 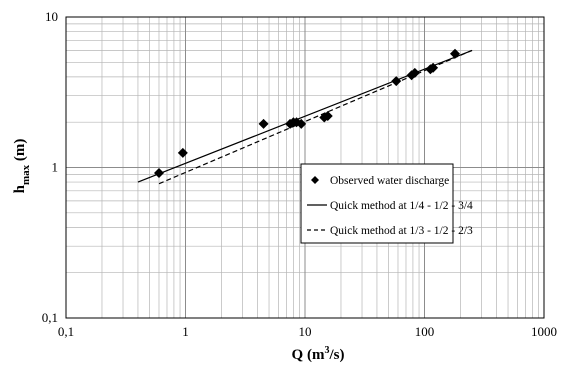 I want to click on x-tick-label: 10, so click(x=305, y=331).